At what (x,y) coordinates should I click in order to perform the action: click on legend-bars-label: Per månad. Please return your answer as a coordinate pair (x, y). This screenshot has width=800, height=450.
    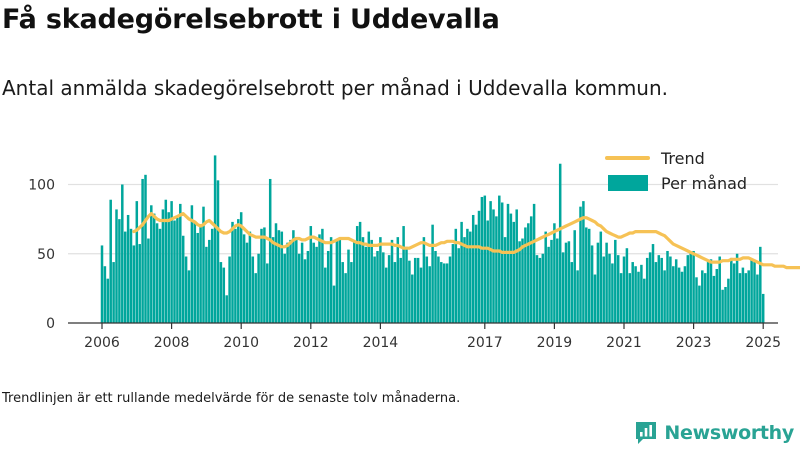
    Looking at the image, I should click on (704, 183).